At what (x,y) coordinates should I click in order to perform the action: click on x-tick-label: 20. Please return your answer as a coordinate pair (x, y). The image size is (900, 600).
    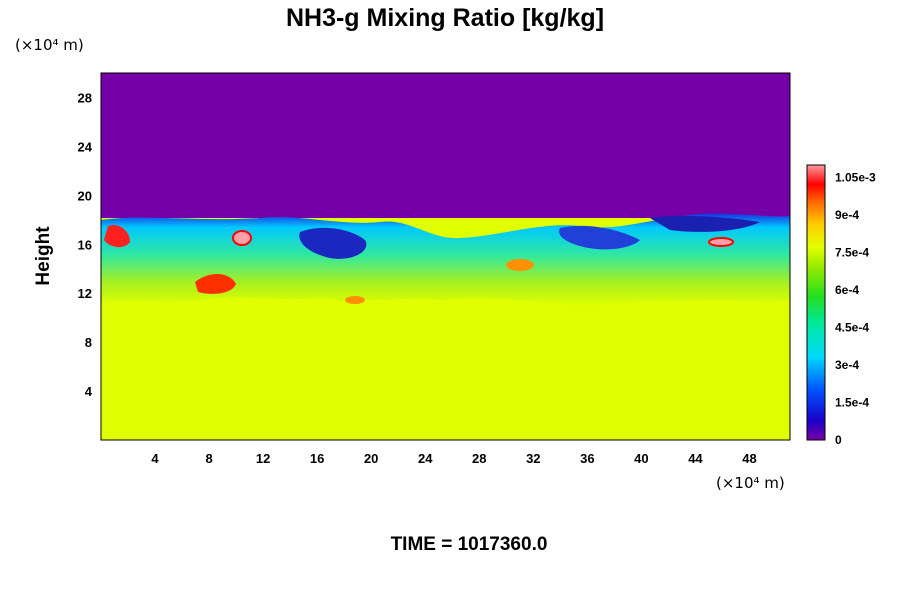
    Looking at the image, I should click on (371, 458).